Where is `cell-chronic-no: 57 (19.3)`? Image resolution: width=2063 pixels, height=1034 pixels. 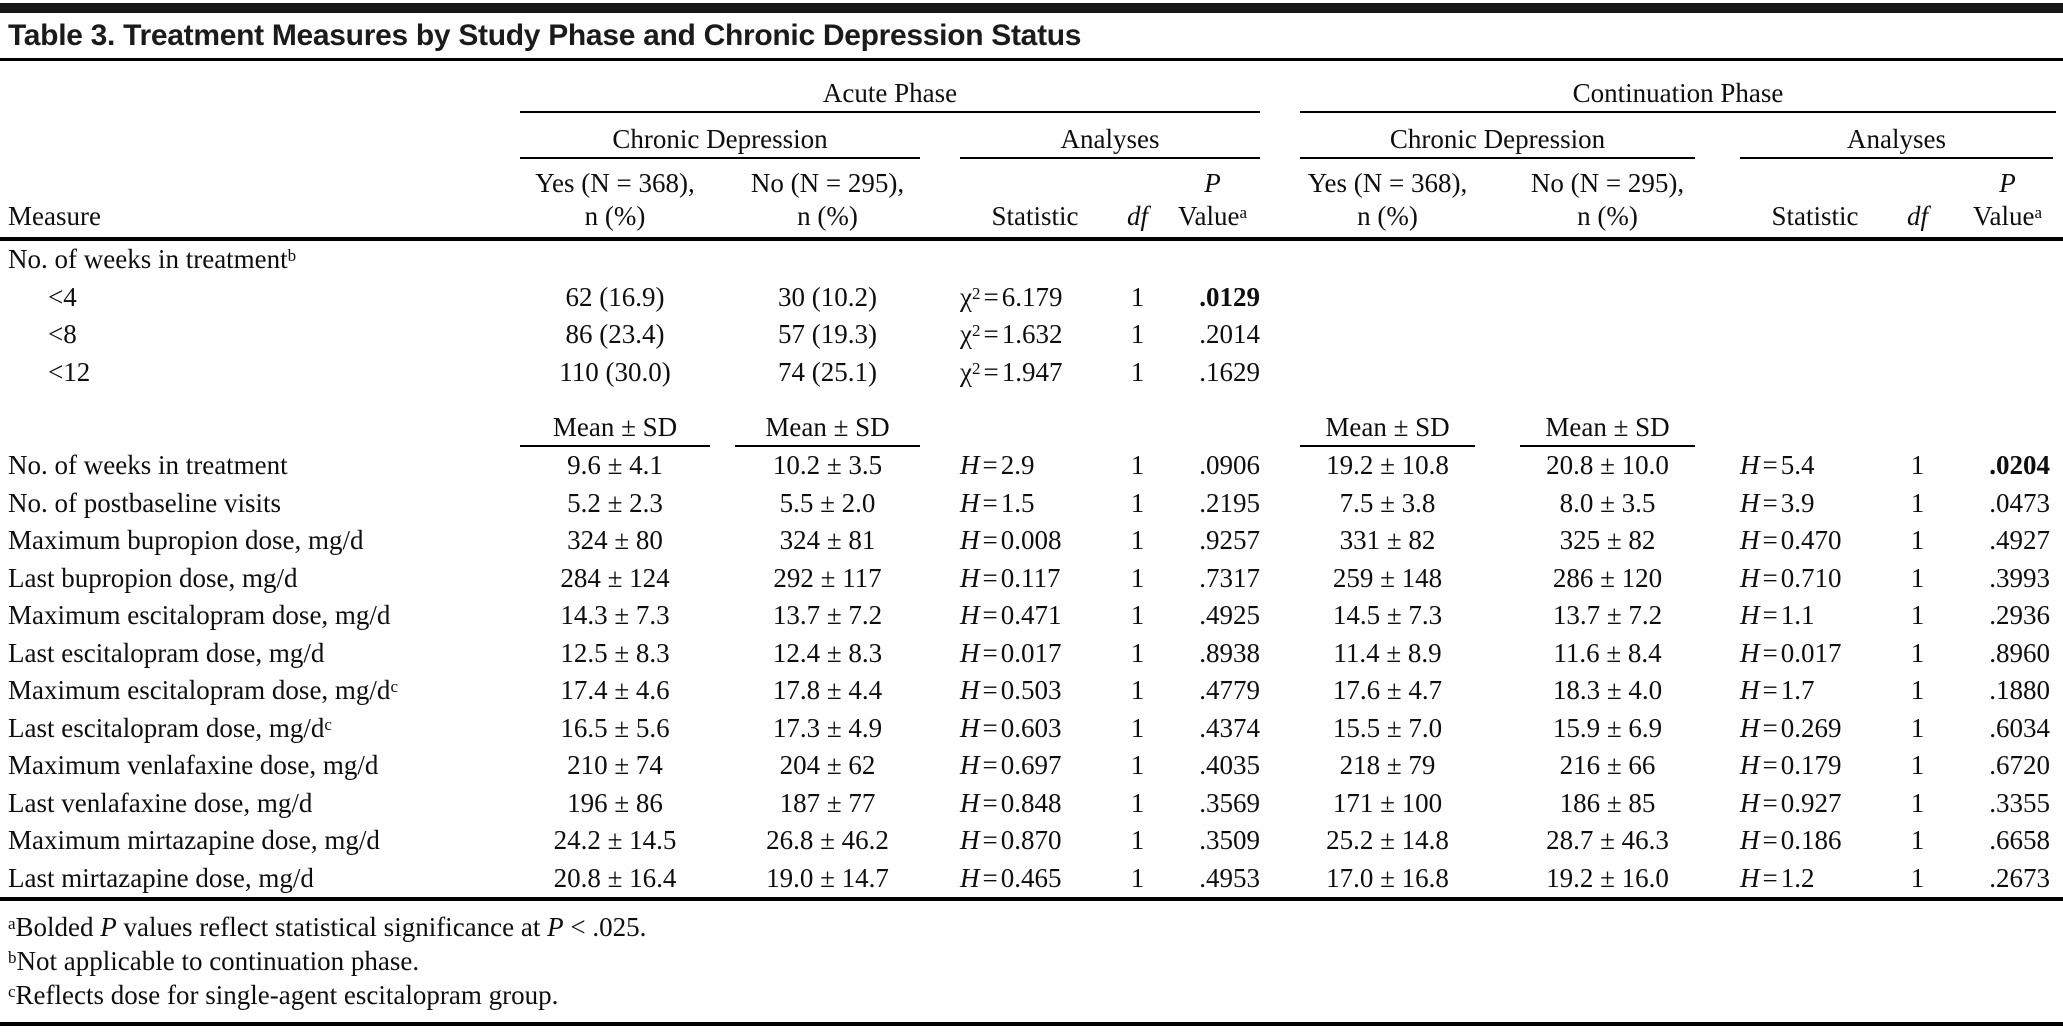
cell-chronic-no: 57 (19.3) is located at coordinates (827, 334).